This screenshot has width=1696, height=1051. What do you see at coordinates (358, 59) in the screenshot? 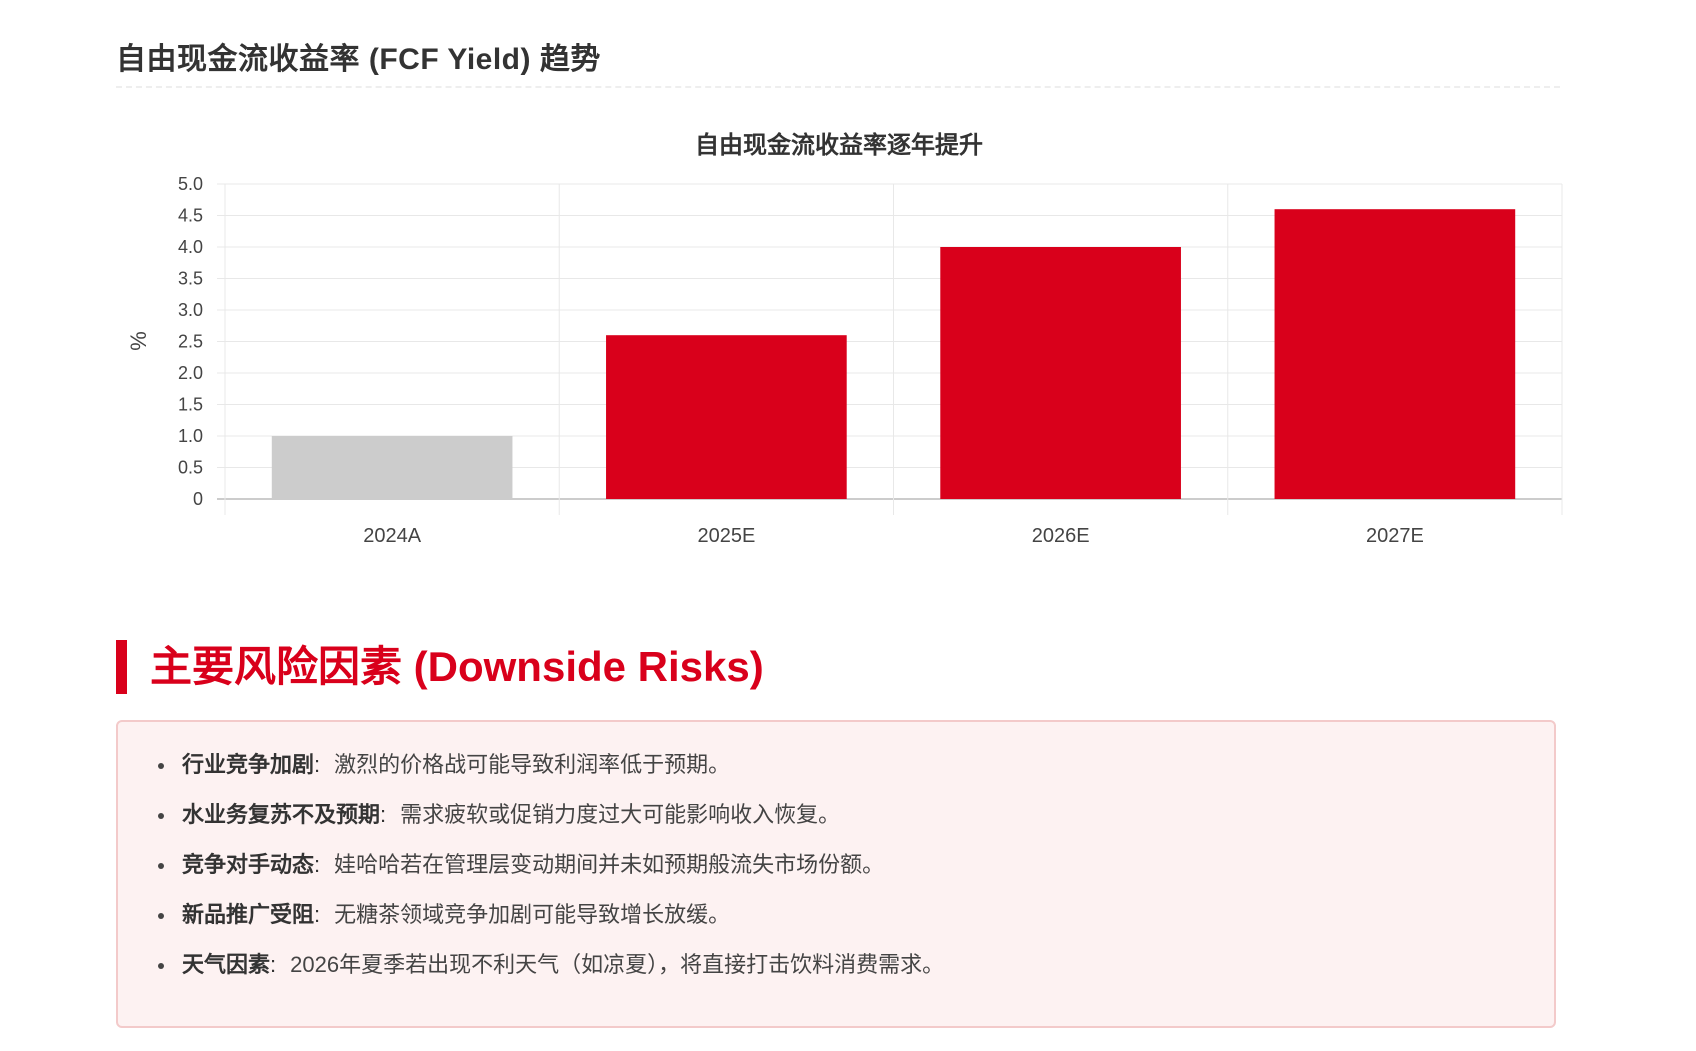
I see `section-title: 自由现金流收益率 (FCF Yield) 趋势` at bounding box center [358, 59].